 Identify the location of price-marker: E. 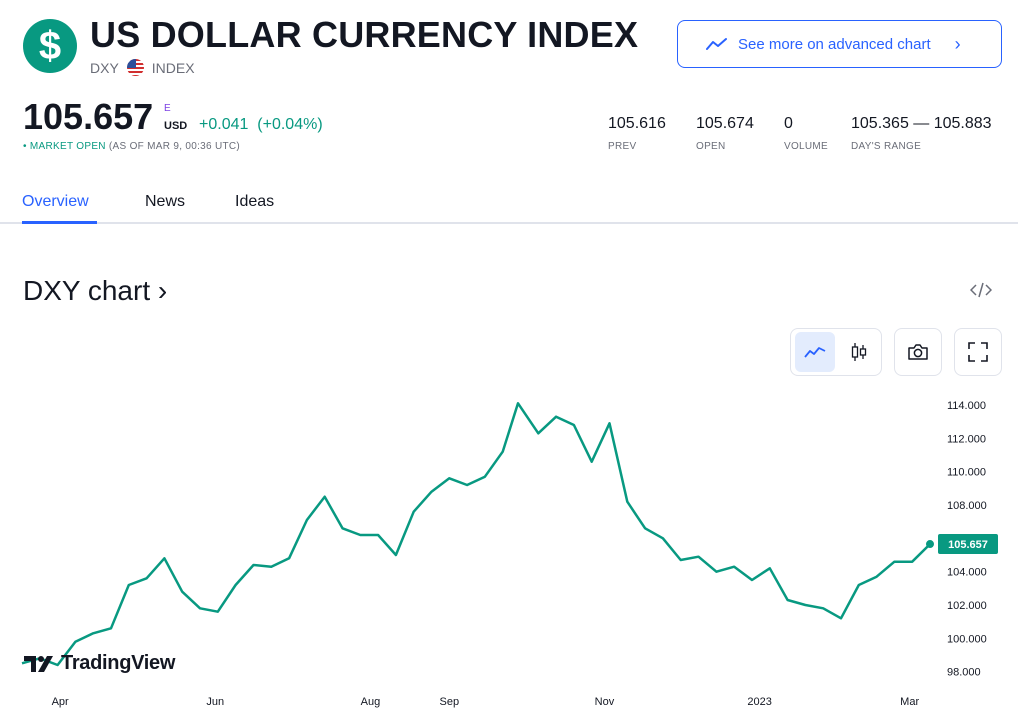
(167, 108).